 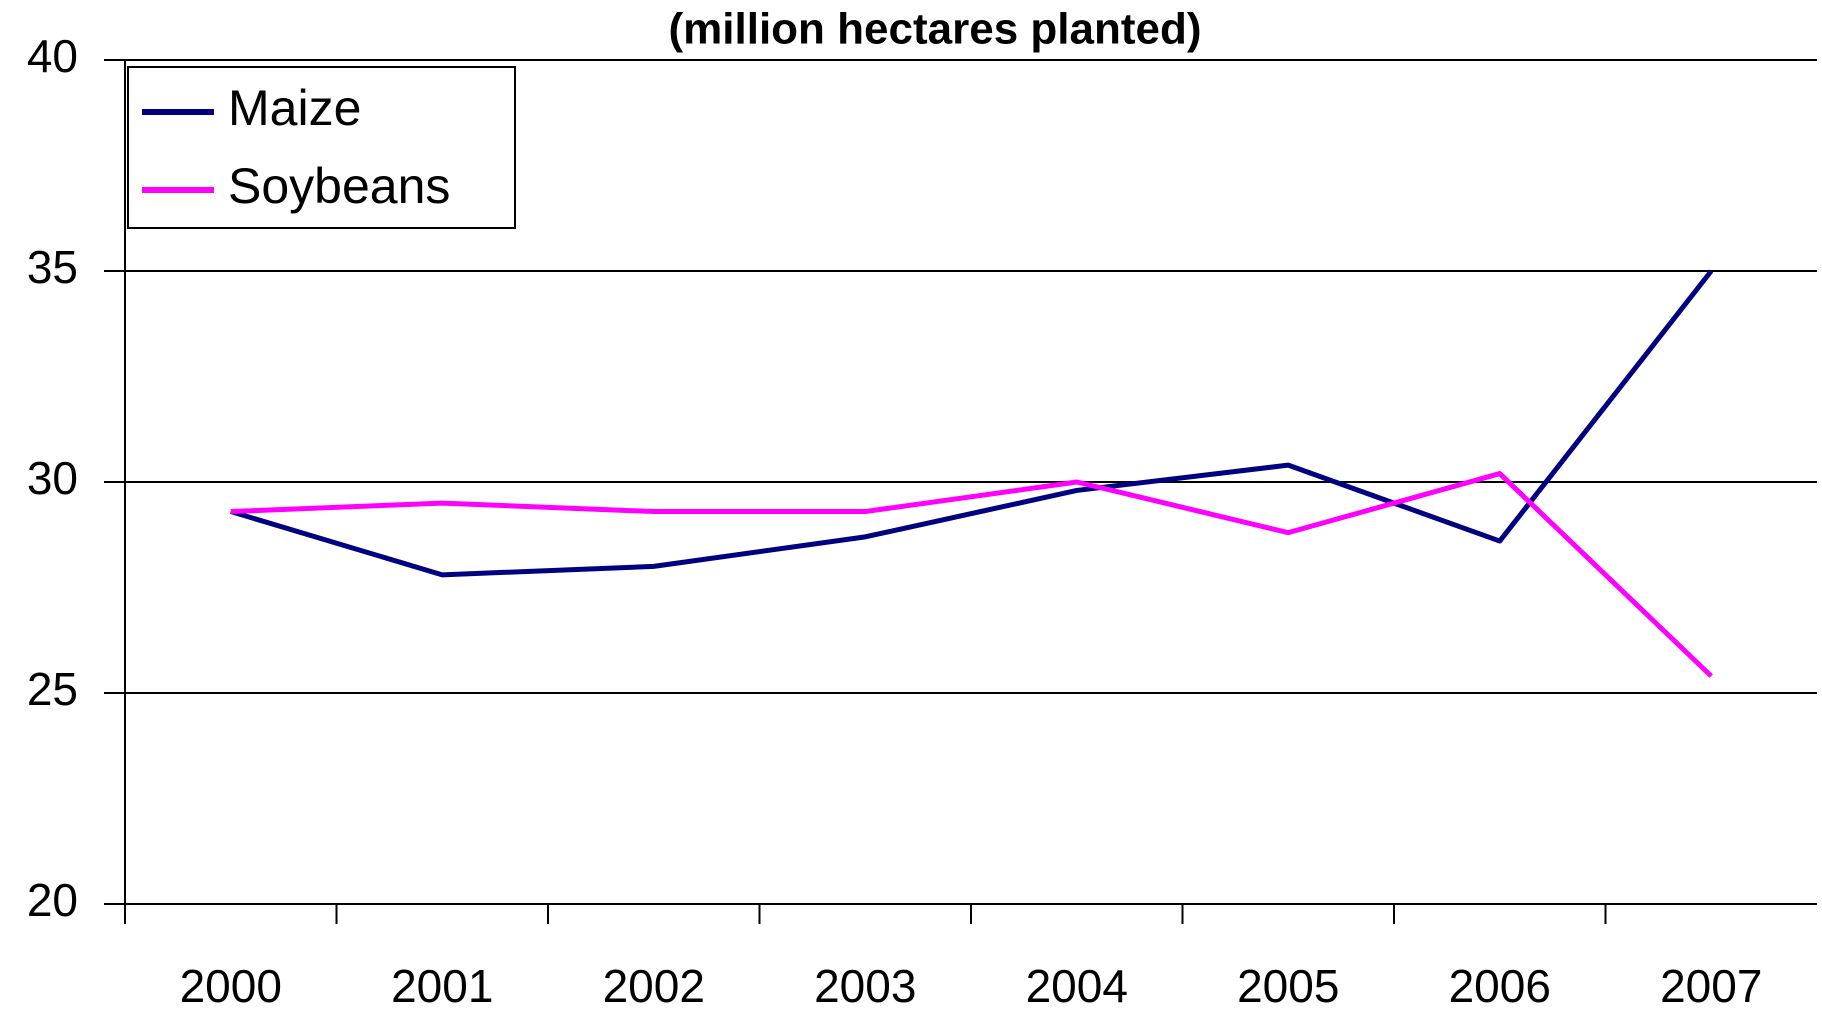 What do you see at coordinates (865, 986) in the screenshot?
I see `x-tick-label: 2003` at bounding box center [865, 986].